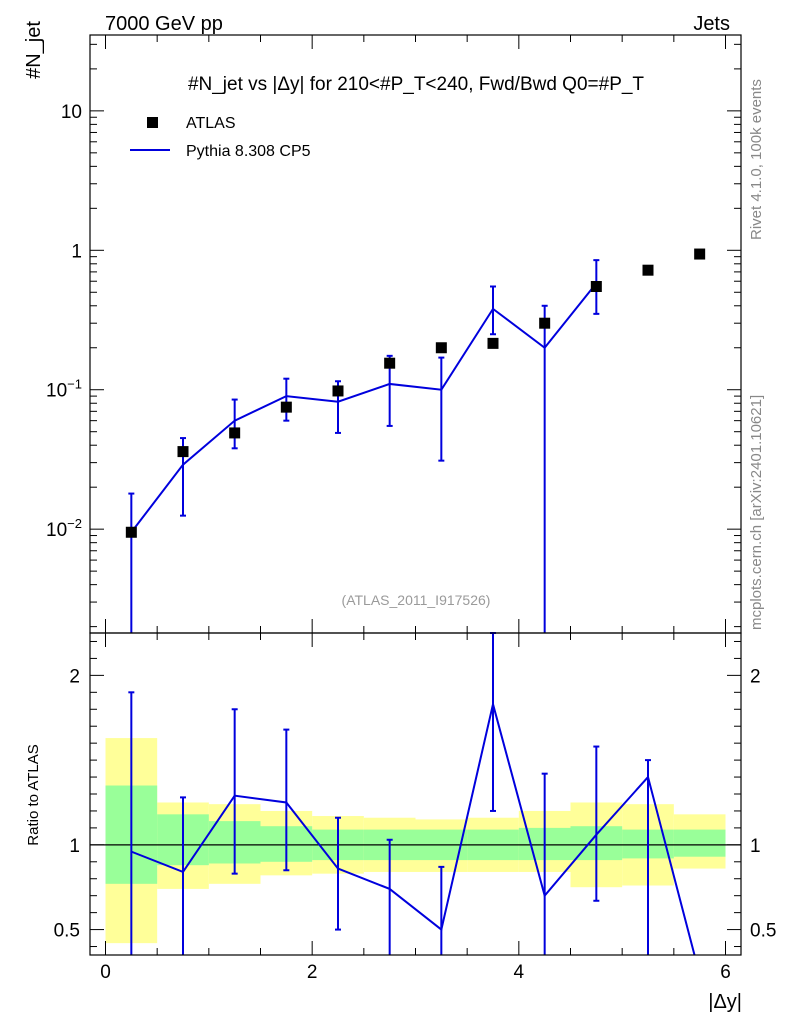 This screenshot has width=786, height=1024. Describe the element at coordinates (64, 389) in the screenshot. I see `main-y-tick-label: 10⁻¹` at that location.